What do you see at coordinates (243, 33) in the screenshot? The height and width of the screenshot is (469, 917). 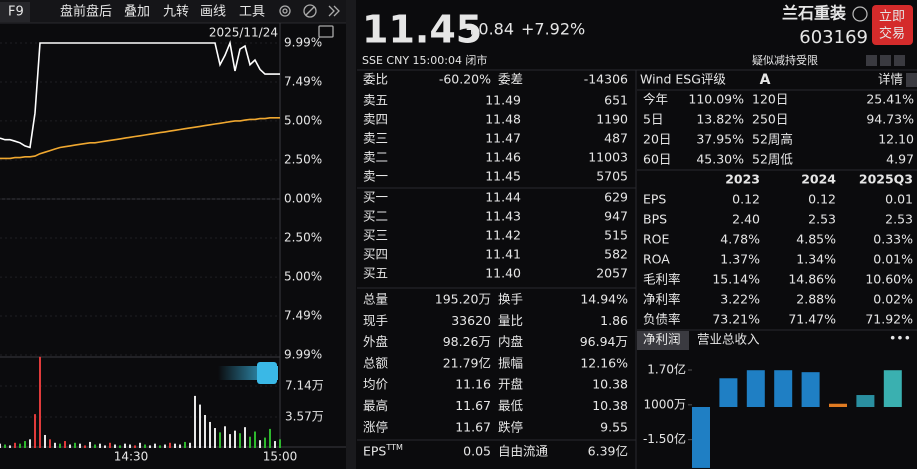 I see `chart-date: 2025/11/24` at bounding box center [243, 33].